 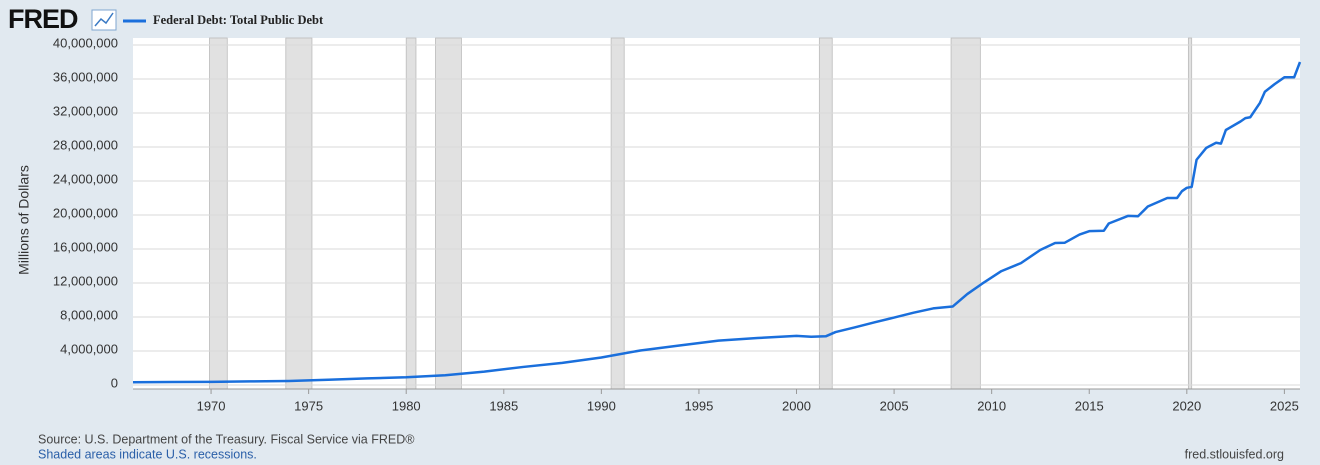 What do you see at coordinates (211, 405) in the screenshot?
I see `x-tick-label: 1970` at bounding box center [211, 405].